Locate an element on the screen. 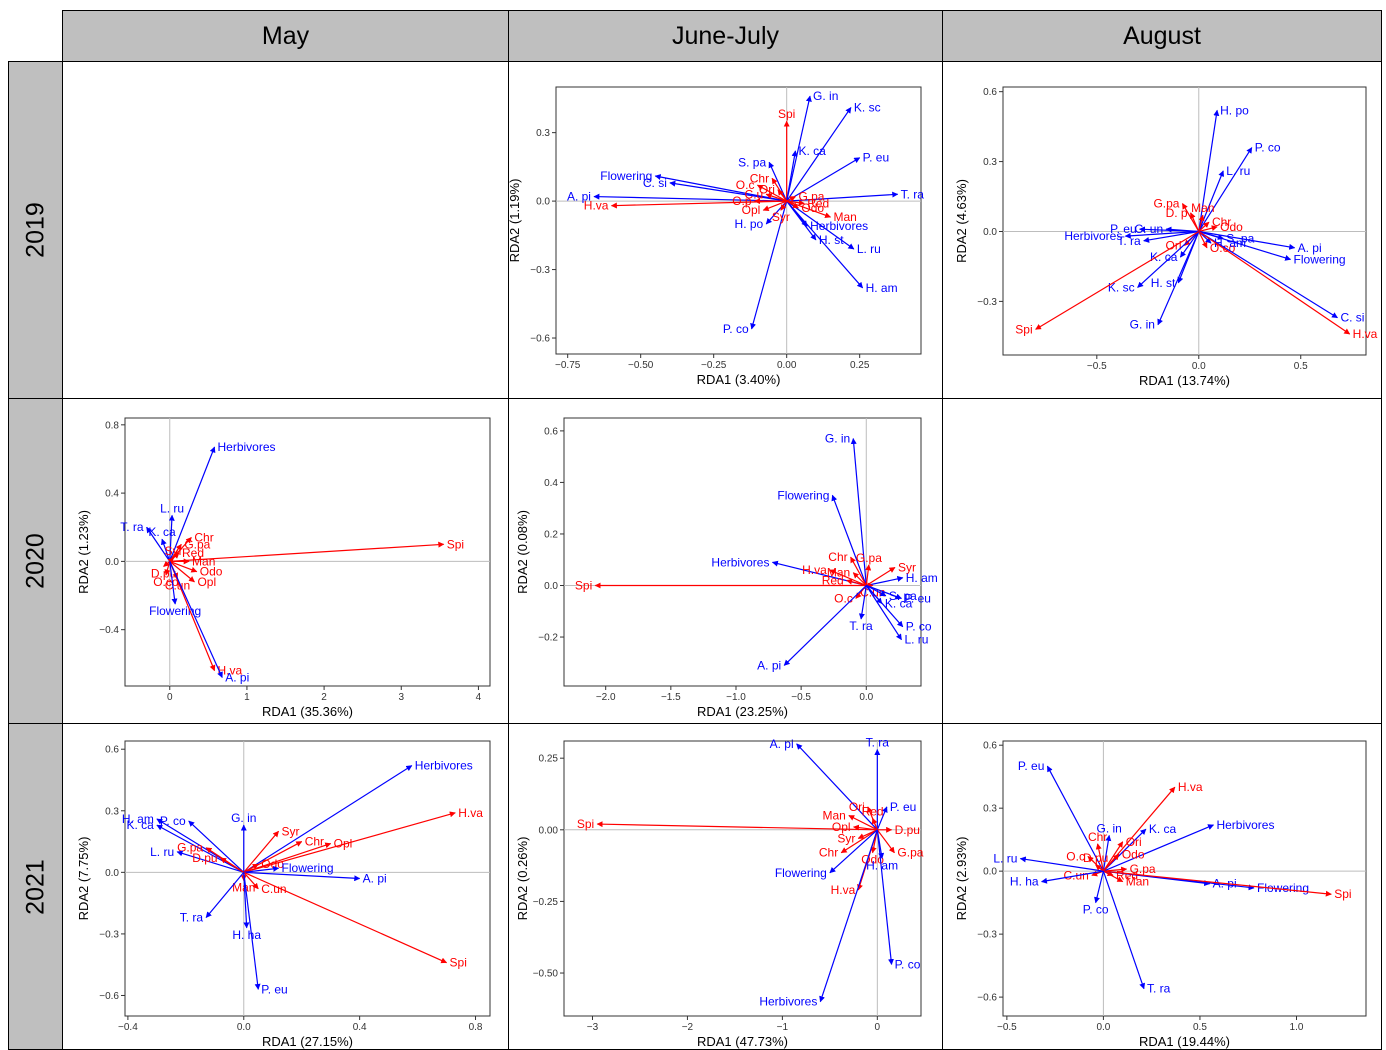 The width and height of the screenshot is (1386, 1050). rda-vector-label: Ori is located at coordinates (1134, 842).